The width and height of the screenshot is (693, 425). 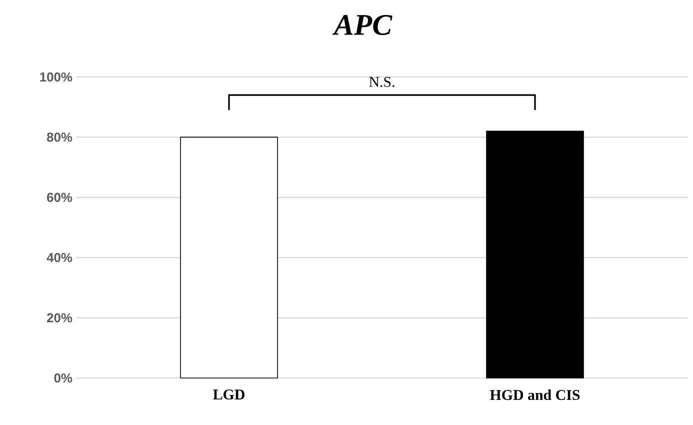 What do you see at coordinates (362, 25) in the screenshot?
I see `chart-title: APC` at bounding box center [362, 25].